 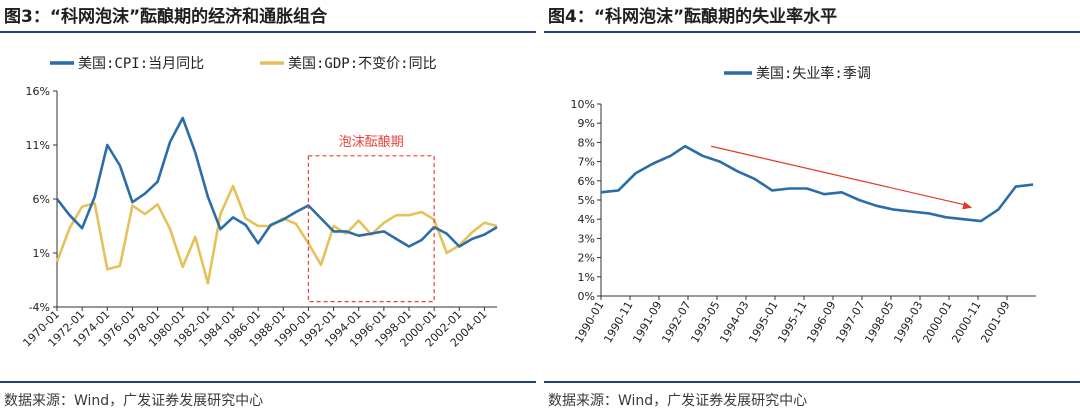 I want to click on y-tick-label: 8%, so click(x=586, y=142).